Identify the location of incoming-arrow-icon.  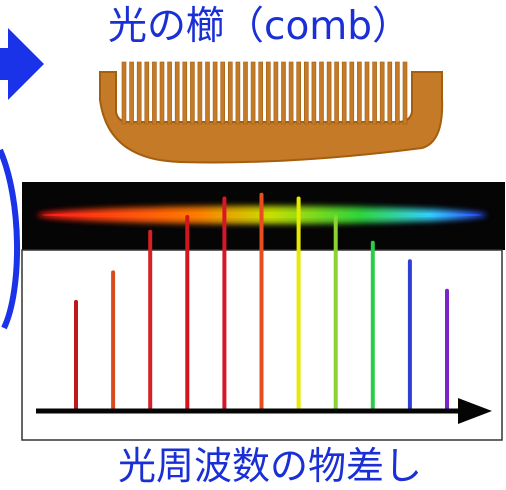
(22, 64).